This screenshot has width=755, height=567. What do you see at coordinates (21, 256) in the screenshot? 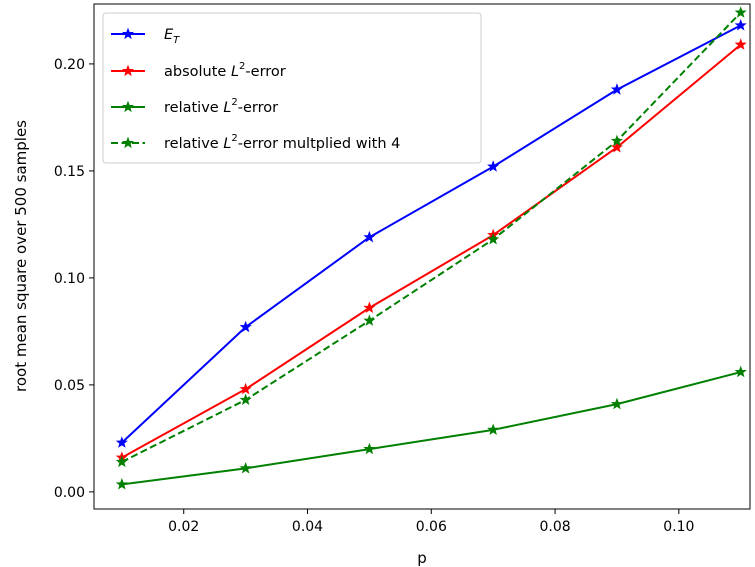
I see `y-axis-label: root mean square over 500 samples` at bounding box center [21, 256].